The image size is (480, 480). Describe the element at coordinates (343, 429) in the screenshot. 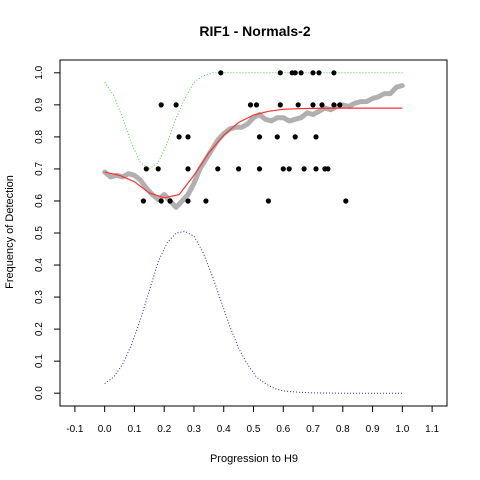

I see `x-tick-label: 0.8` at that location.